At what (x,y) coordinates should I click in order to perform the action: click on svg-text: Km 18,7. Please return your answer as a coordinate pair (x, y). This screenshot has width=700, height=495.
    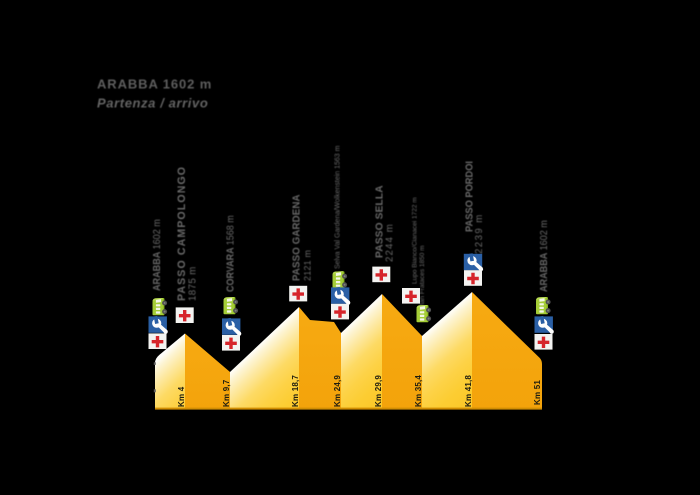
    Looking at the image, I should click on (295, 391).